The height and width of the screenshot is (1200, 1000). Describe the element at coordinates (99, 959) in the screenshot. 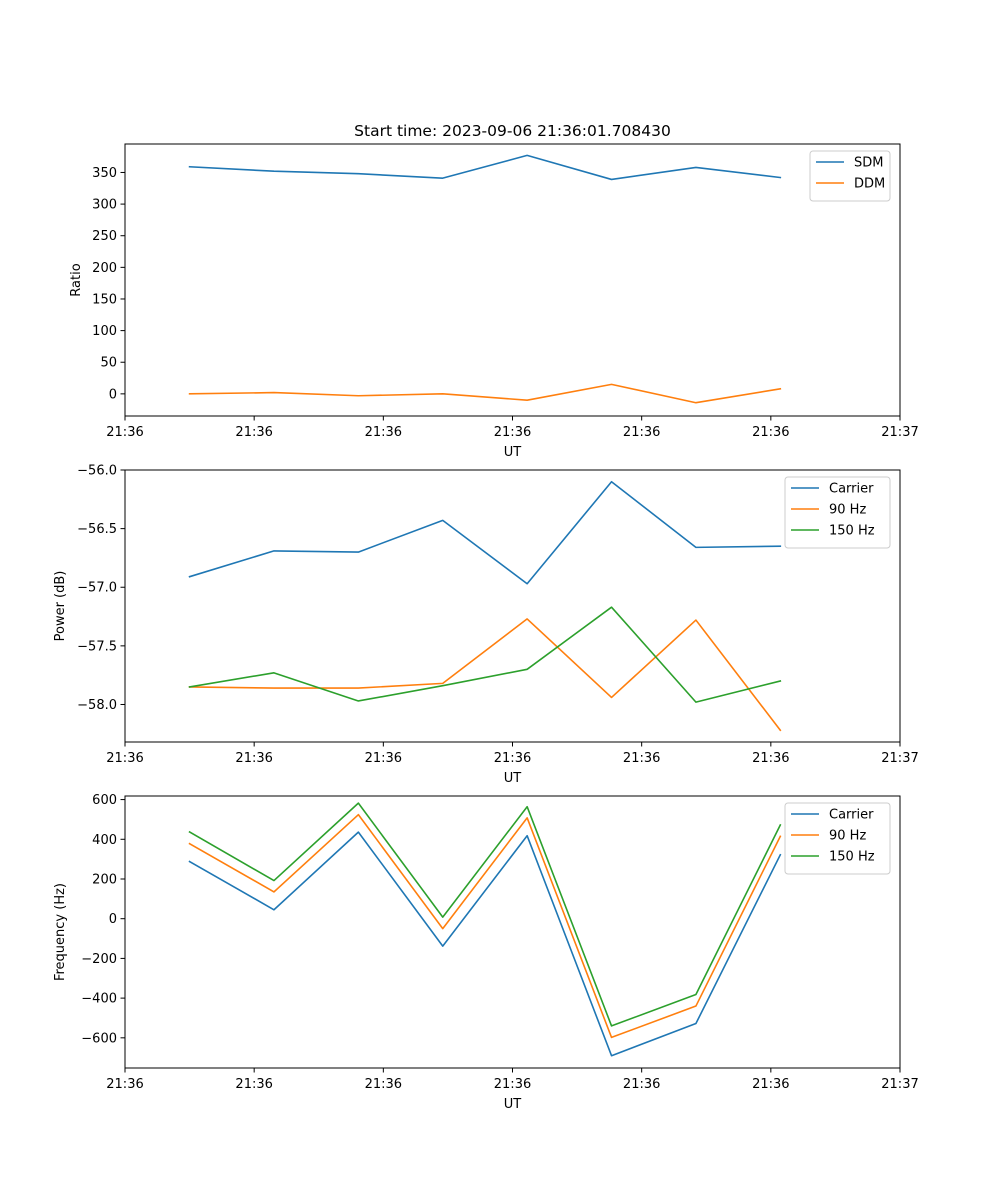

I see `frequency-y-tick-label: −200` at that location.